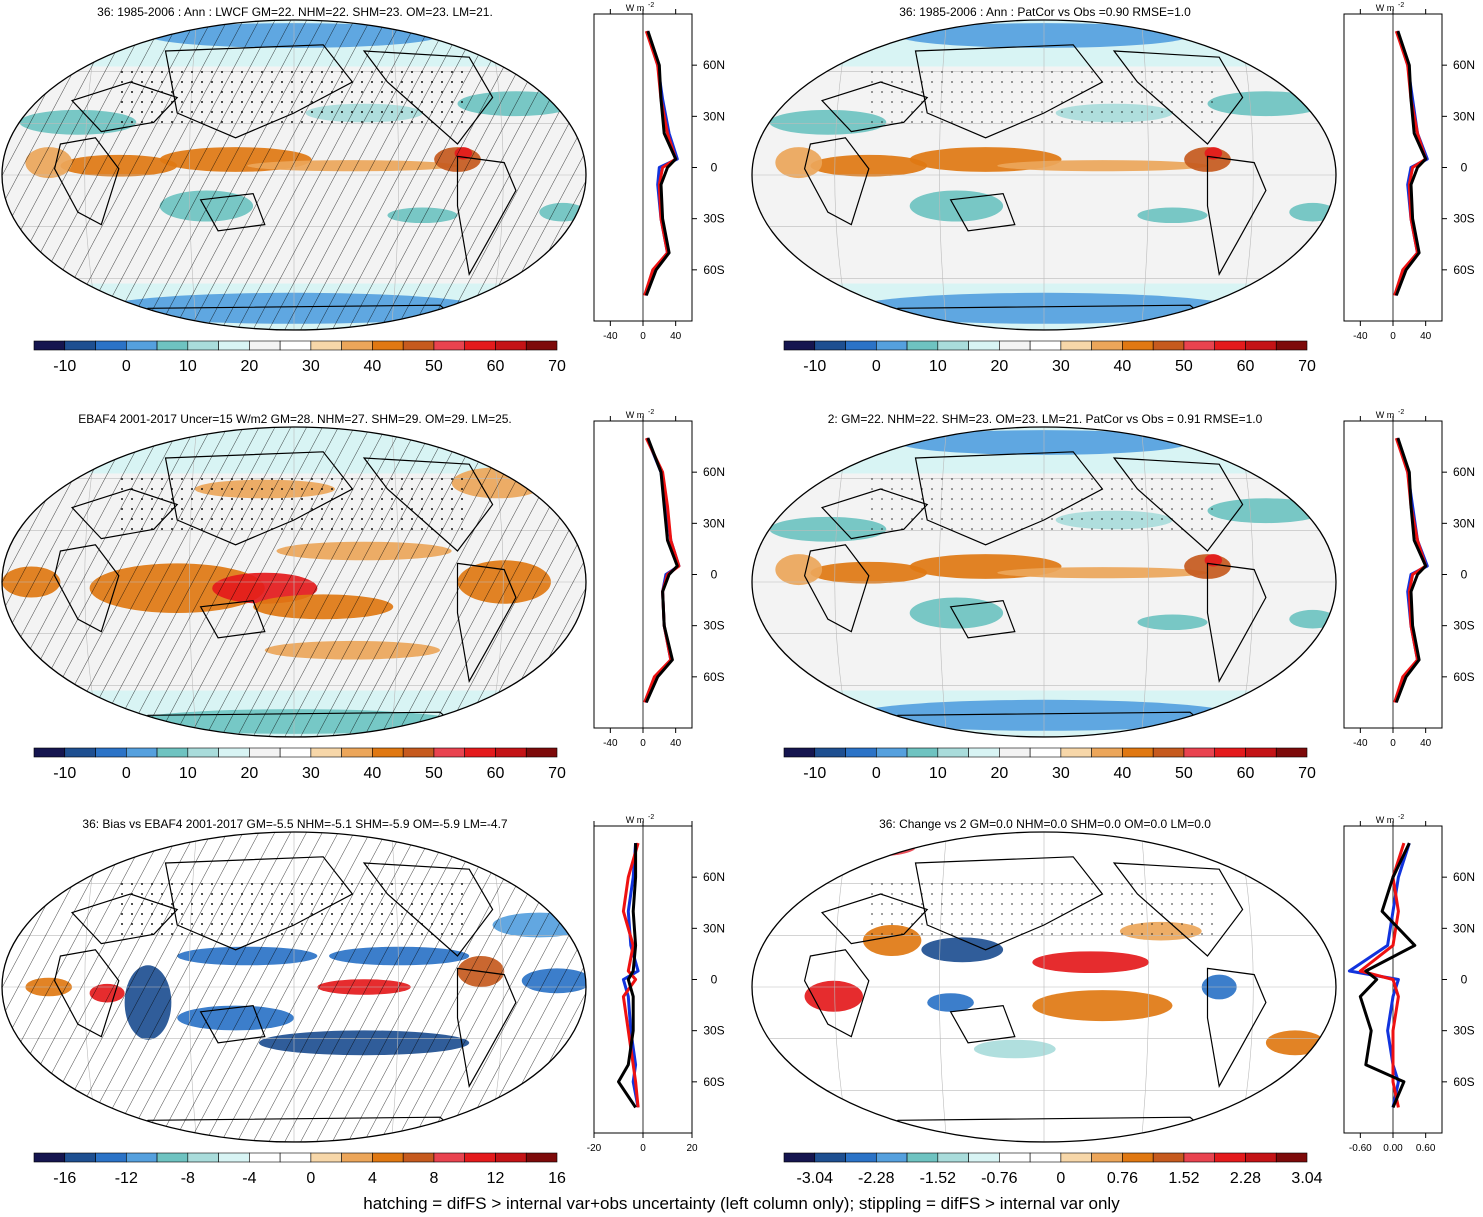 The width and height of the screenshot is (1483, 1217). I want to click on colorbar-tick-label: 16, so click(557, 1178).